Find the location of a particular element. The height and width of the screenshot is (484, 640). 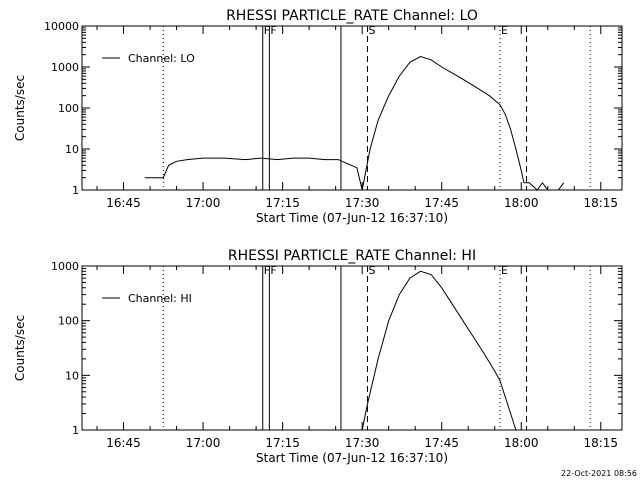

legend-label: Channel: HI is located at coordinates (160, 298).